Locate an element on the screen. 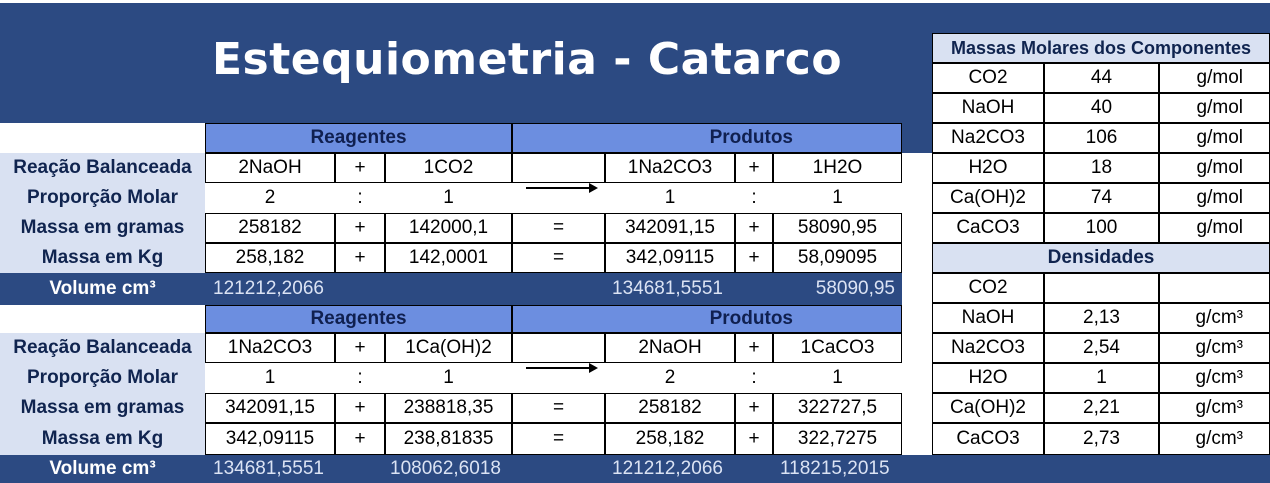 This screenshot has width=1270, height=483. t1-produtos-header: Produtos is located at coordinates (707, 138).